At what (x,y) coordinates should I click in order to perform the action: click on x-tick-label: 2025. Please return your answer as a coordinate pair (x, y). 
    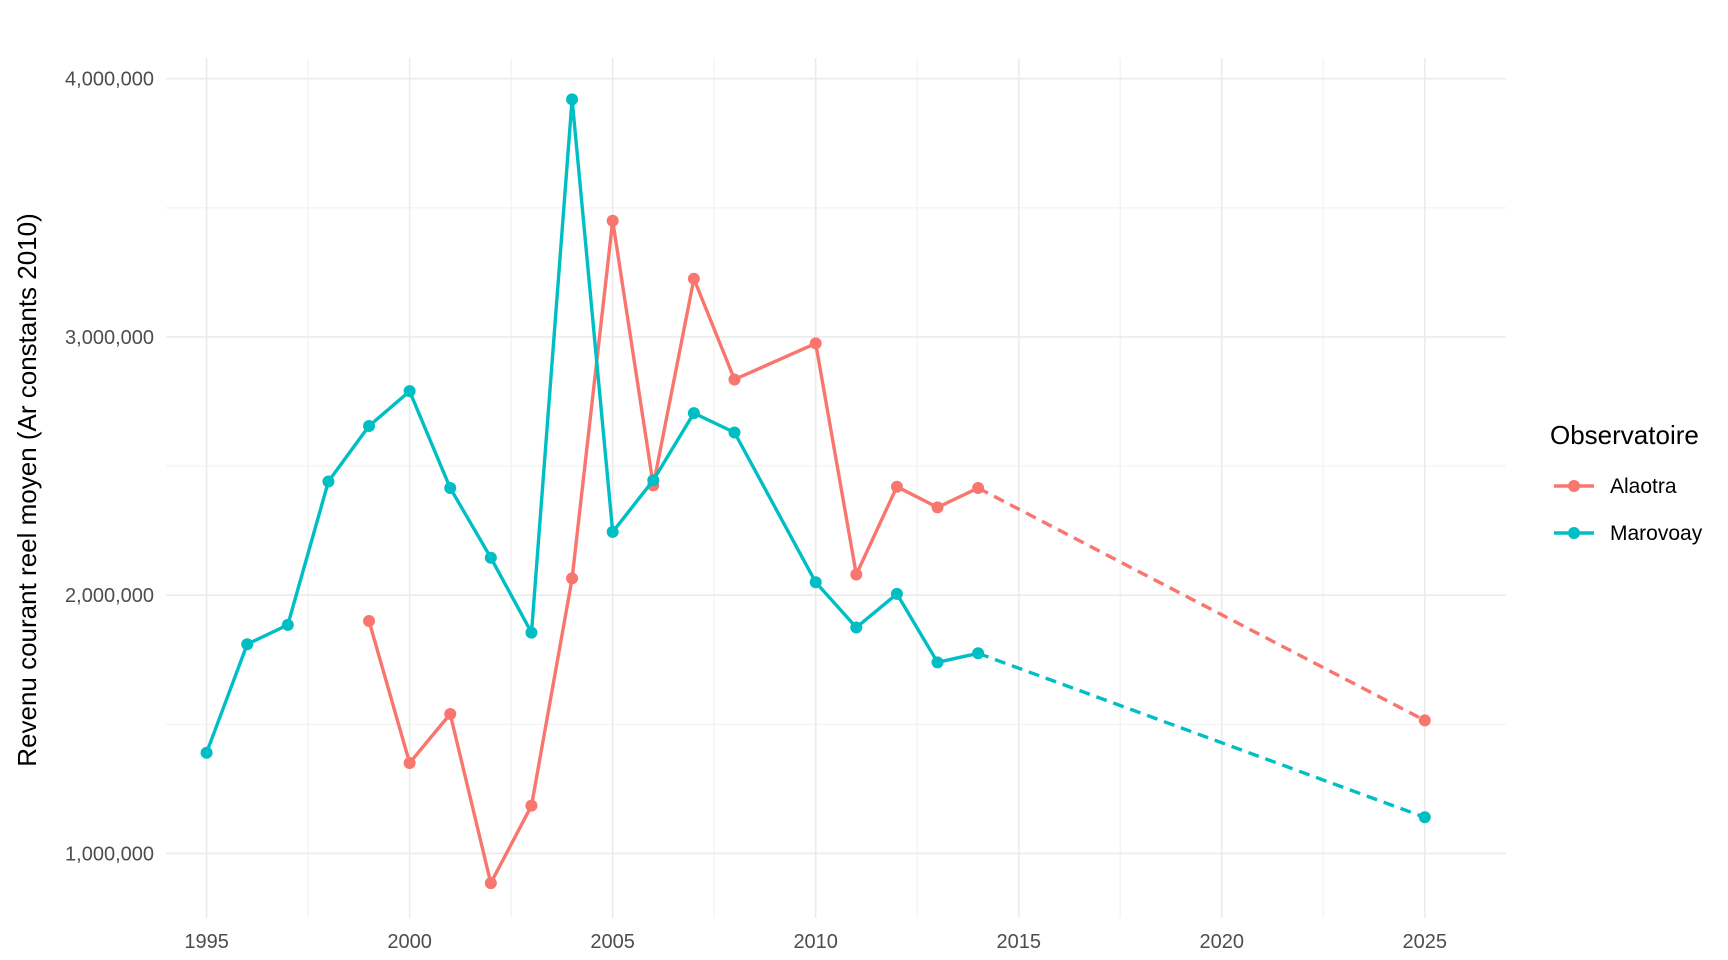
    Looking at the image, I should click on (1425, 942).